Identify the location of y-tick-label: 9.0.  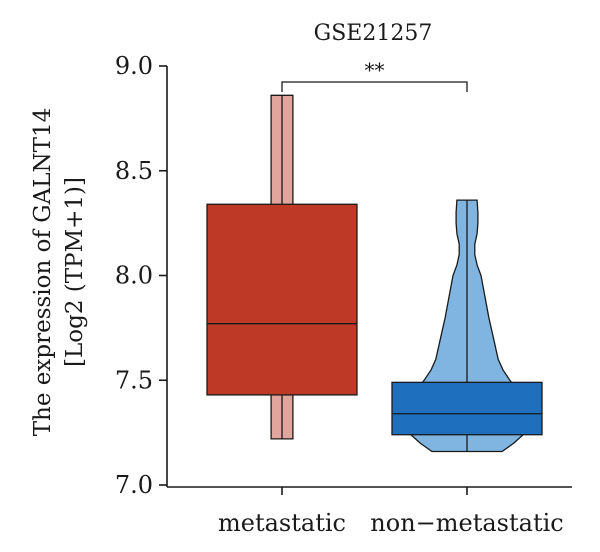
(134, 66).